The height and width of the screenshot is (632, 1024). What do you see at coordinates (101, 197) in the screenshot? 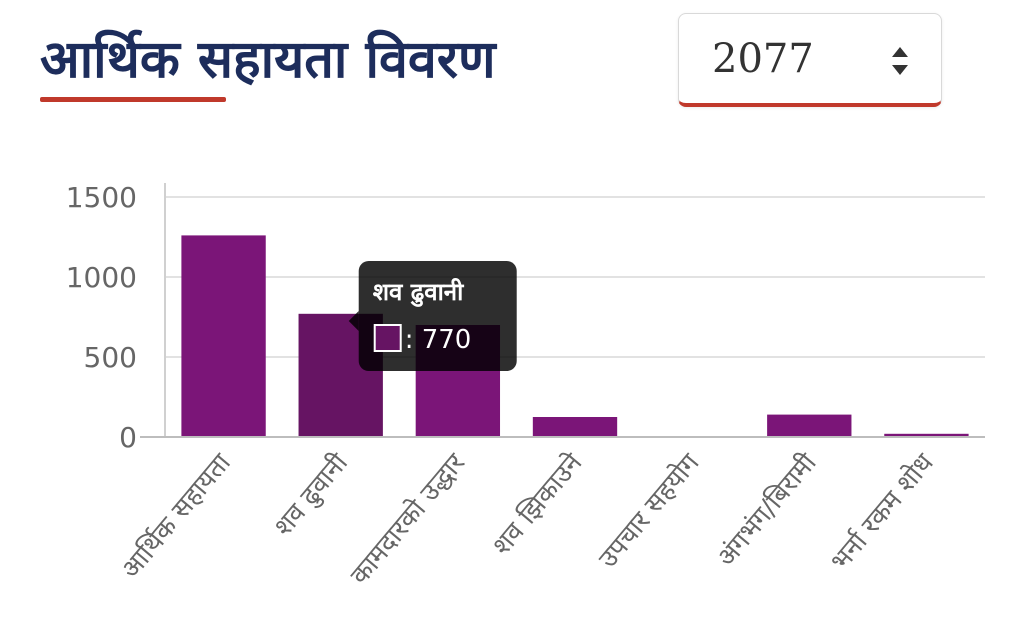
I see `y-tick-label: 1500` at bounding box center [101, 197].